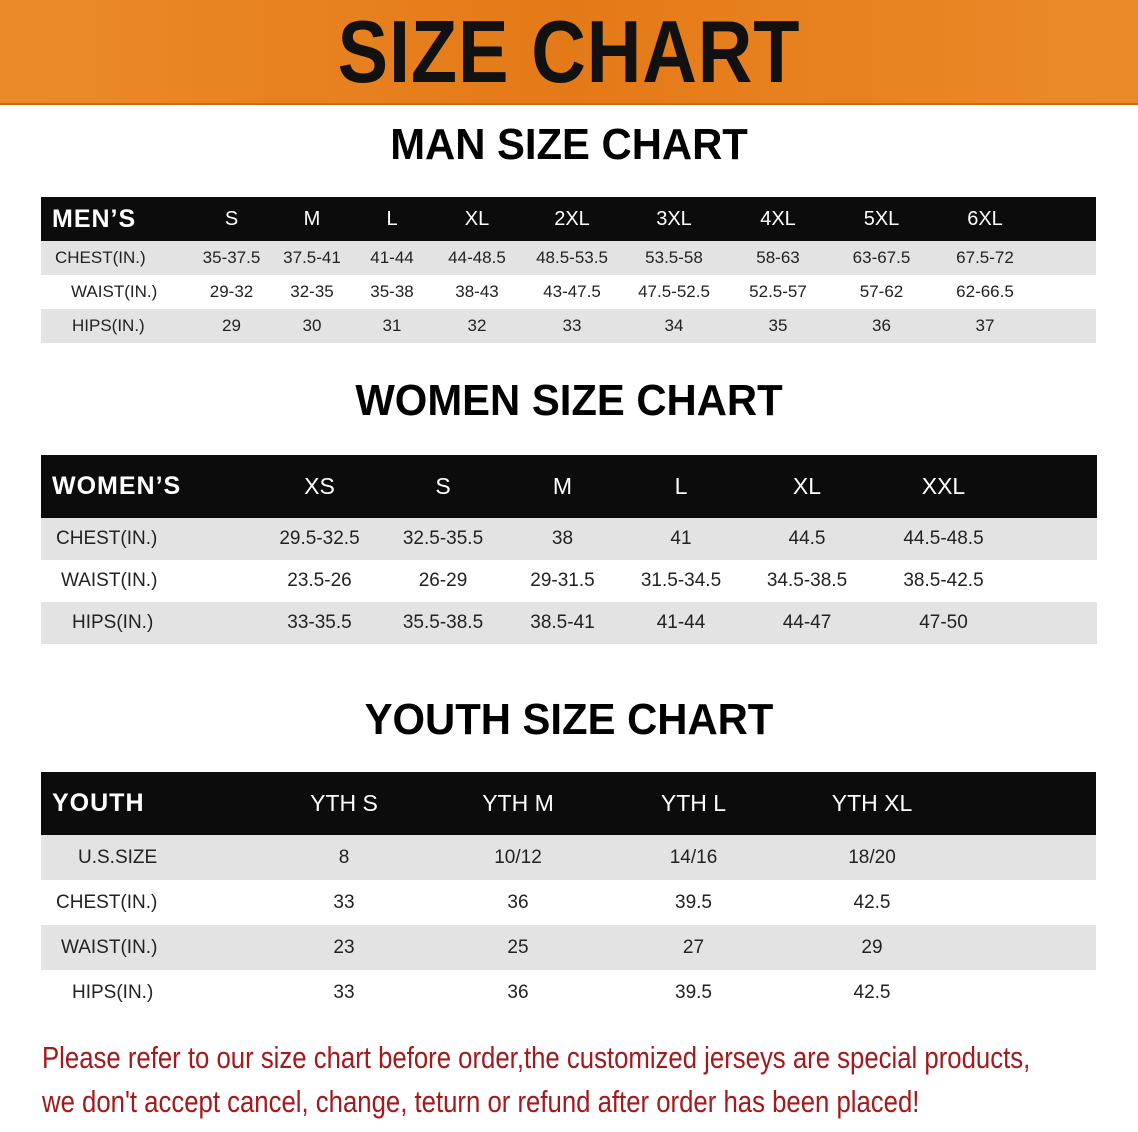  Describe the element at coordinates (149, 486) in the screenshot. I see `table-header-label: WOMEN’S` at that location.